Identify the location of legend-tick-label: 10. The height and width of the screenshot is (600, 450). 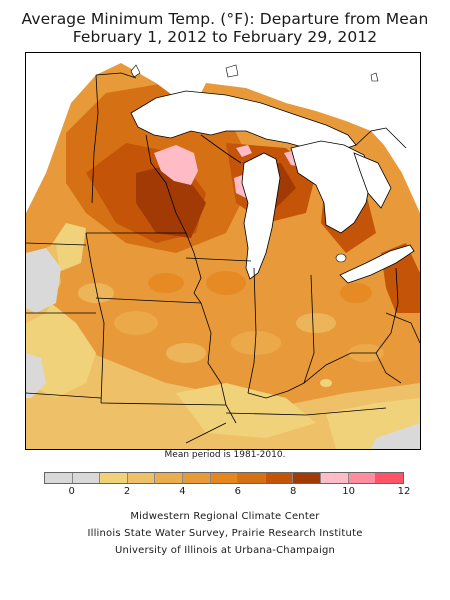
(348, 491).